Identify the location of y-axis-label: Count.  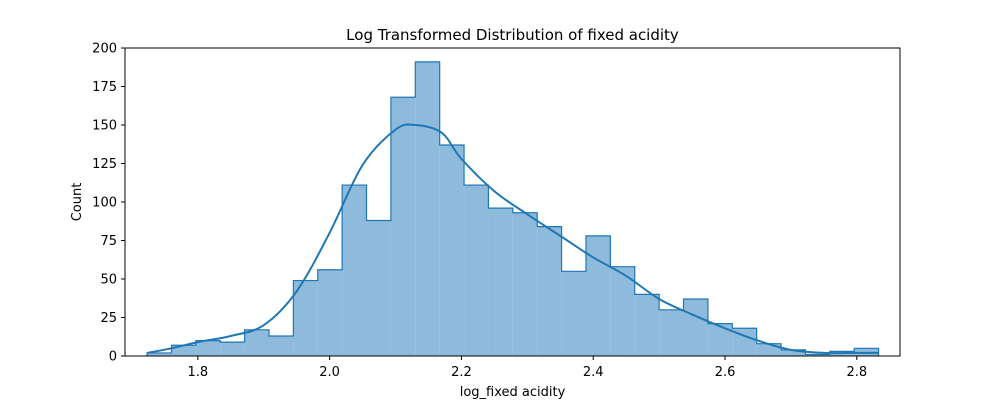
(77, 202).